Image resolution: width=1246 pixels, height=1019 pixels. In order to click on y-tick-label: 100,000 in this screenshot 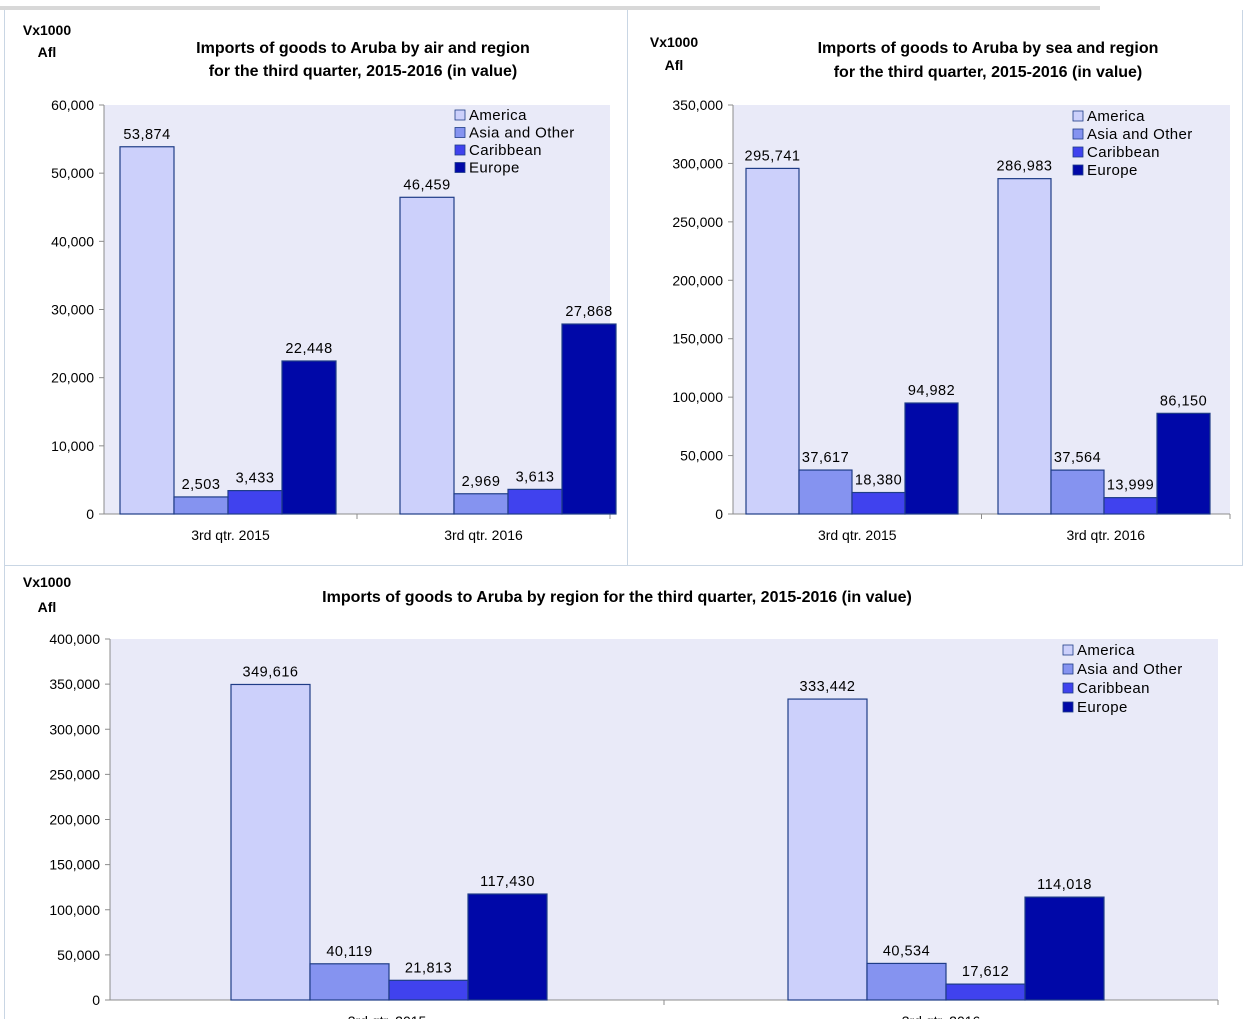, I will do `click(697, 397)`.